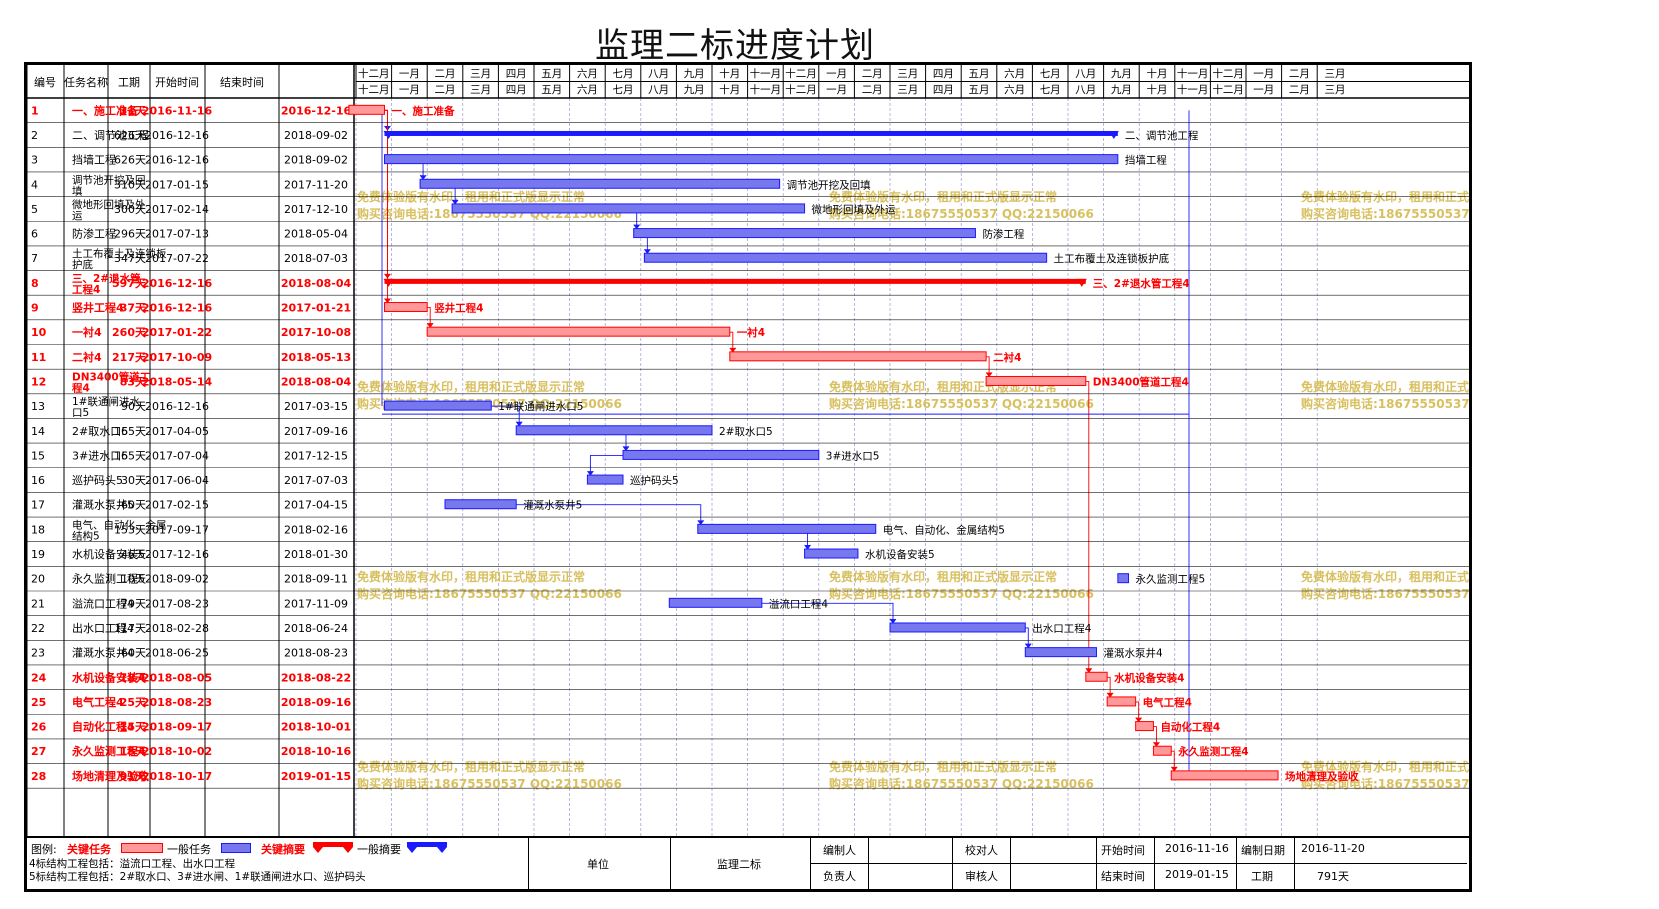 The image size is (1659, 909). What do you see at coordinates (177, 381) in the screenshot?
I see `task-start: 2018-05-14` at bounding box center [177, 381].